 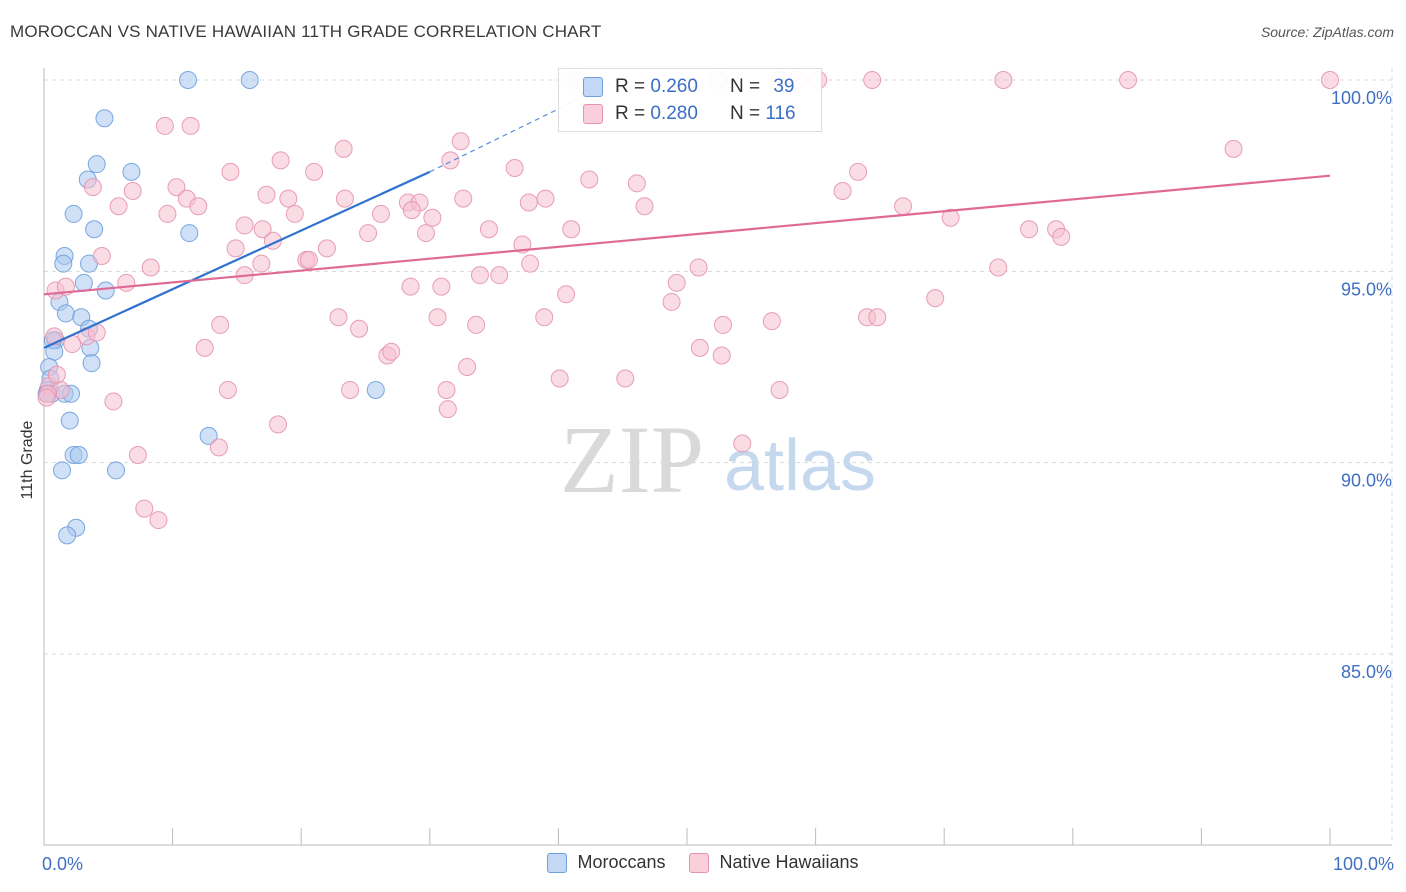 I want to click on legend-item-moroccans: Moroccans, so click(x=606, y=862).